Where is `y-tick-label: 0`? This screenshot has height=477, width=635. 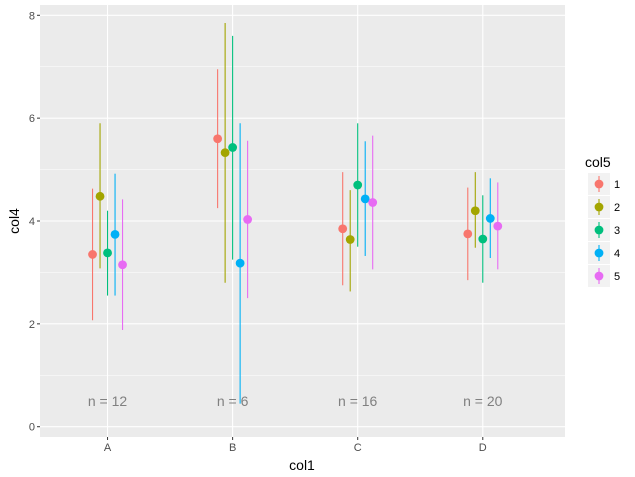 y-tick-label: 0 is located at coordinates (32, 428).